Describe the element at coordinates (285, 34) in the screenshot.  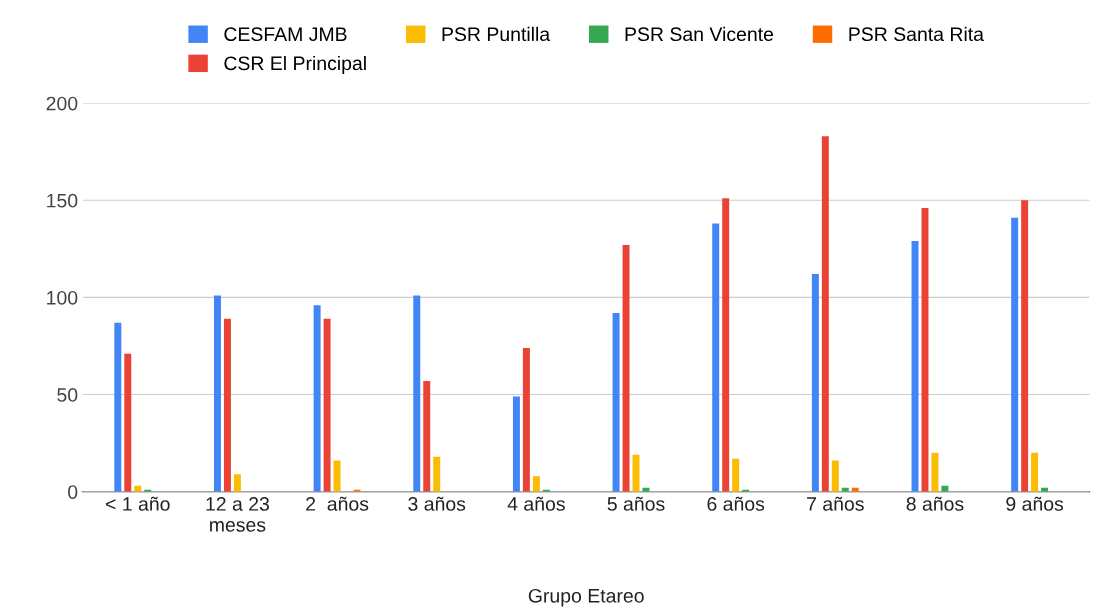
I see `legend-label: CESFAM JMB` at that location.